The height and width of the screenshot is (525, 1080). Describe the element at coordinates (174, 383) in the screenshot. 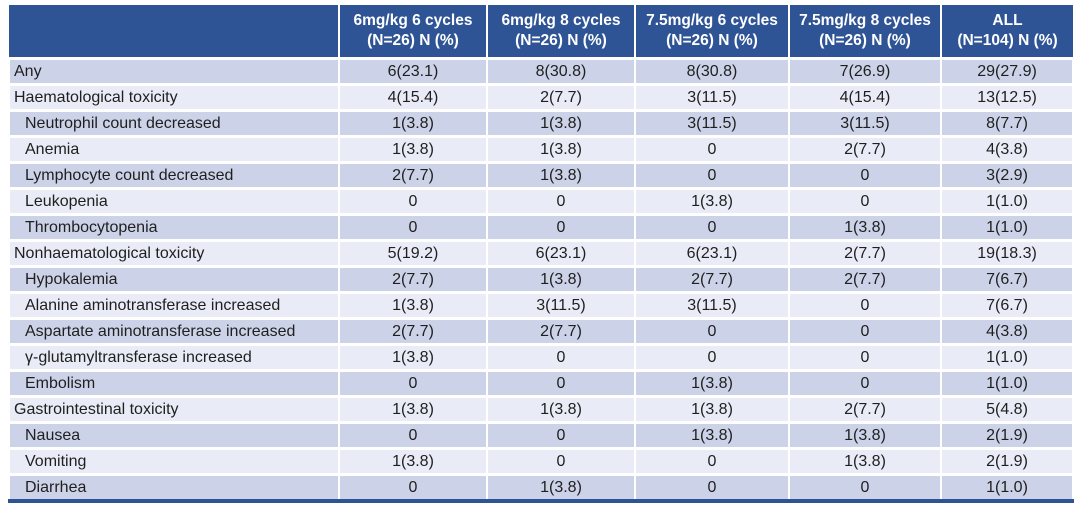

I see `row-label: Embolism` at that location.